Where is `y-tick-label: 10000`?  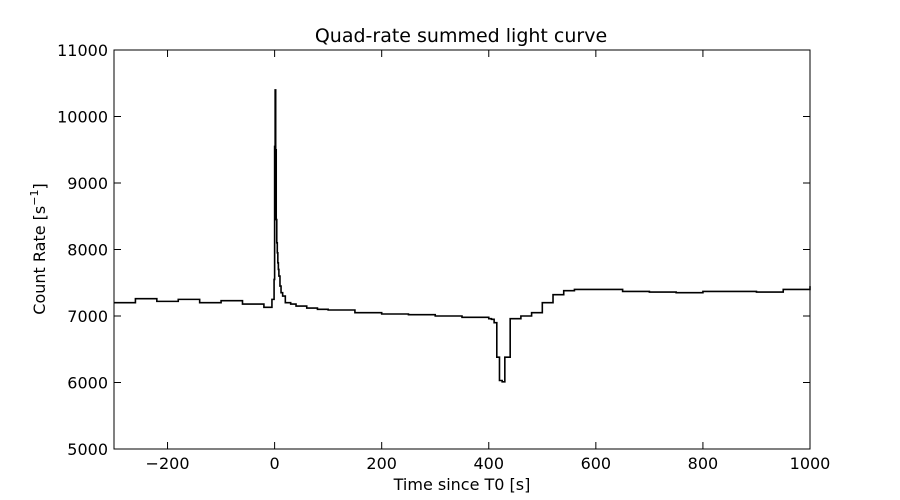
y-tick-label: 10000 is located at coordinates (82, 117).